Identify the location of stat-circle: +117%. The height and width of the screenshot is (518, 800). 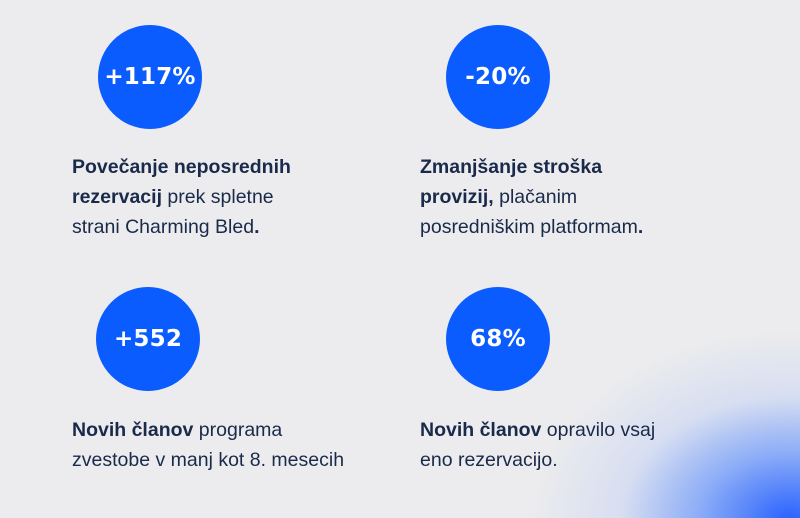
(150, 77).